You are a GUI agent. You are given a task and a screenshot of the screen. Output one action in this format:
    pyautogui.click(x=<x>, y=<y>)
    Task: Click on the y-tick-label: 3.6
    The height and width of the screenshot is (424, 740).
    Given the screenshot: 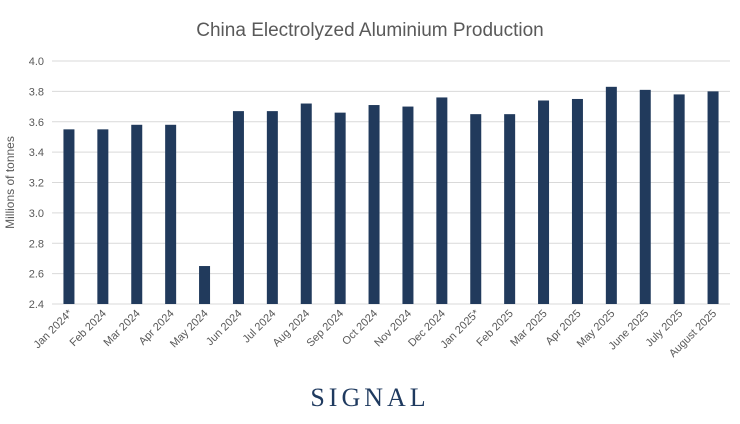 What is the action you would take?
    pyautogui.click(x=36, y=123)
    